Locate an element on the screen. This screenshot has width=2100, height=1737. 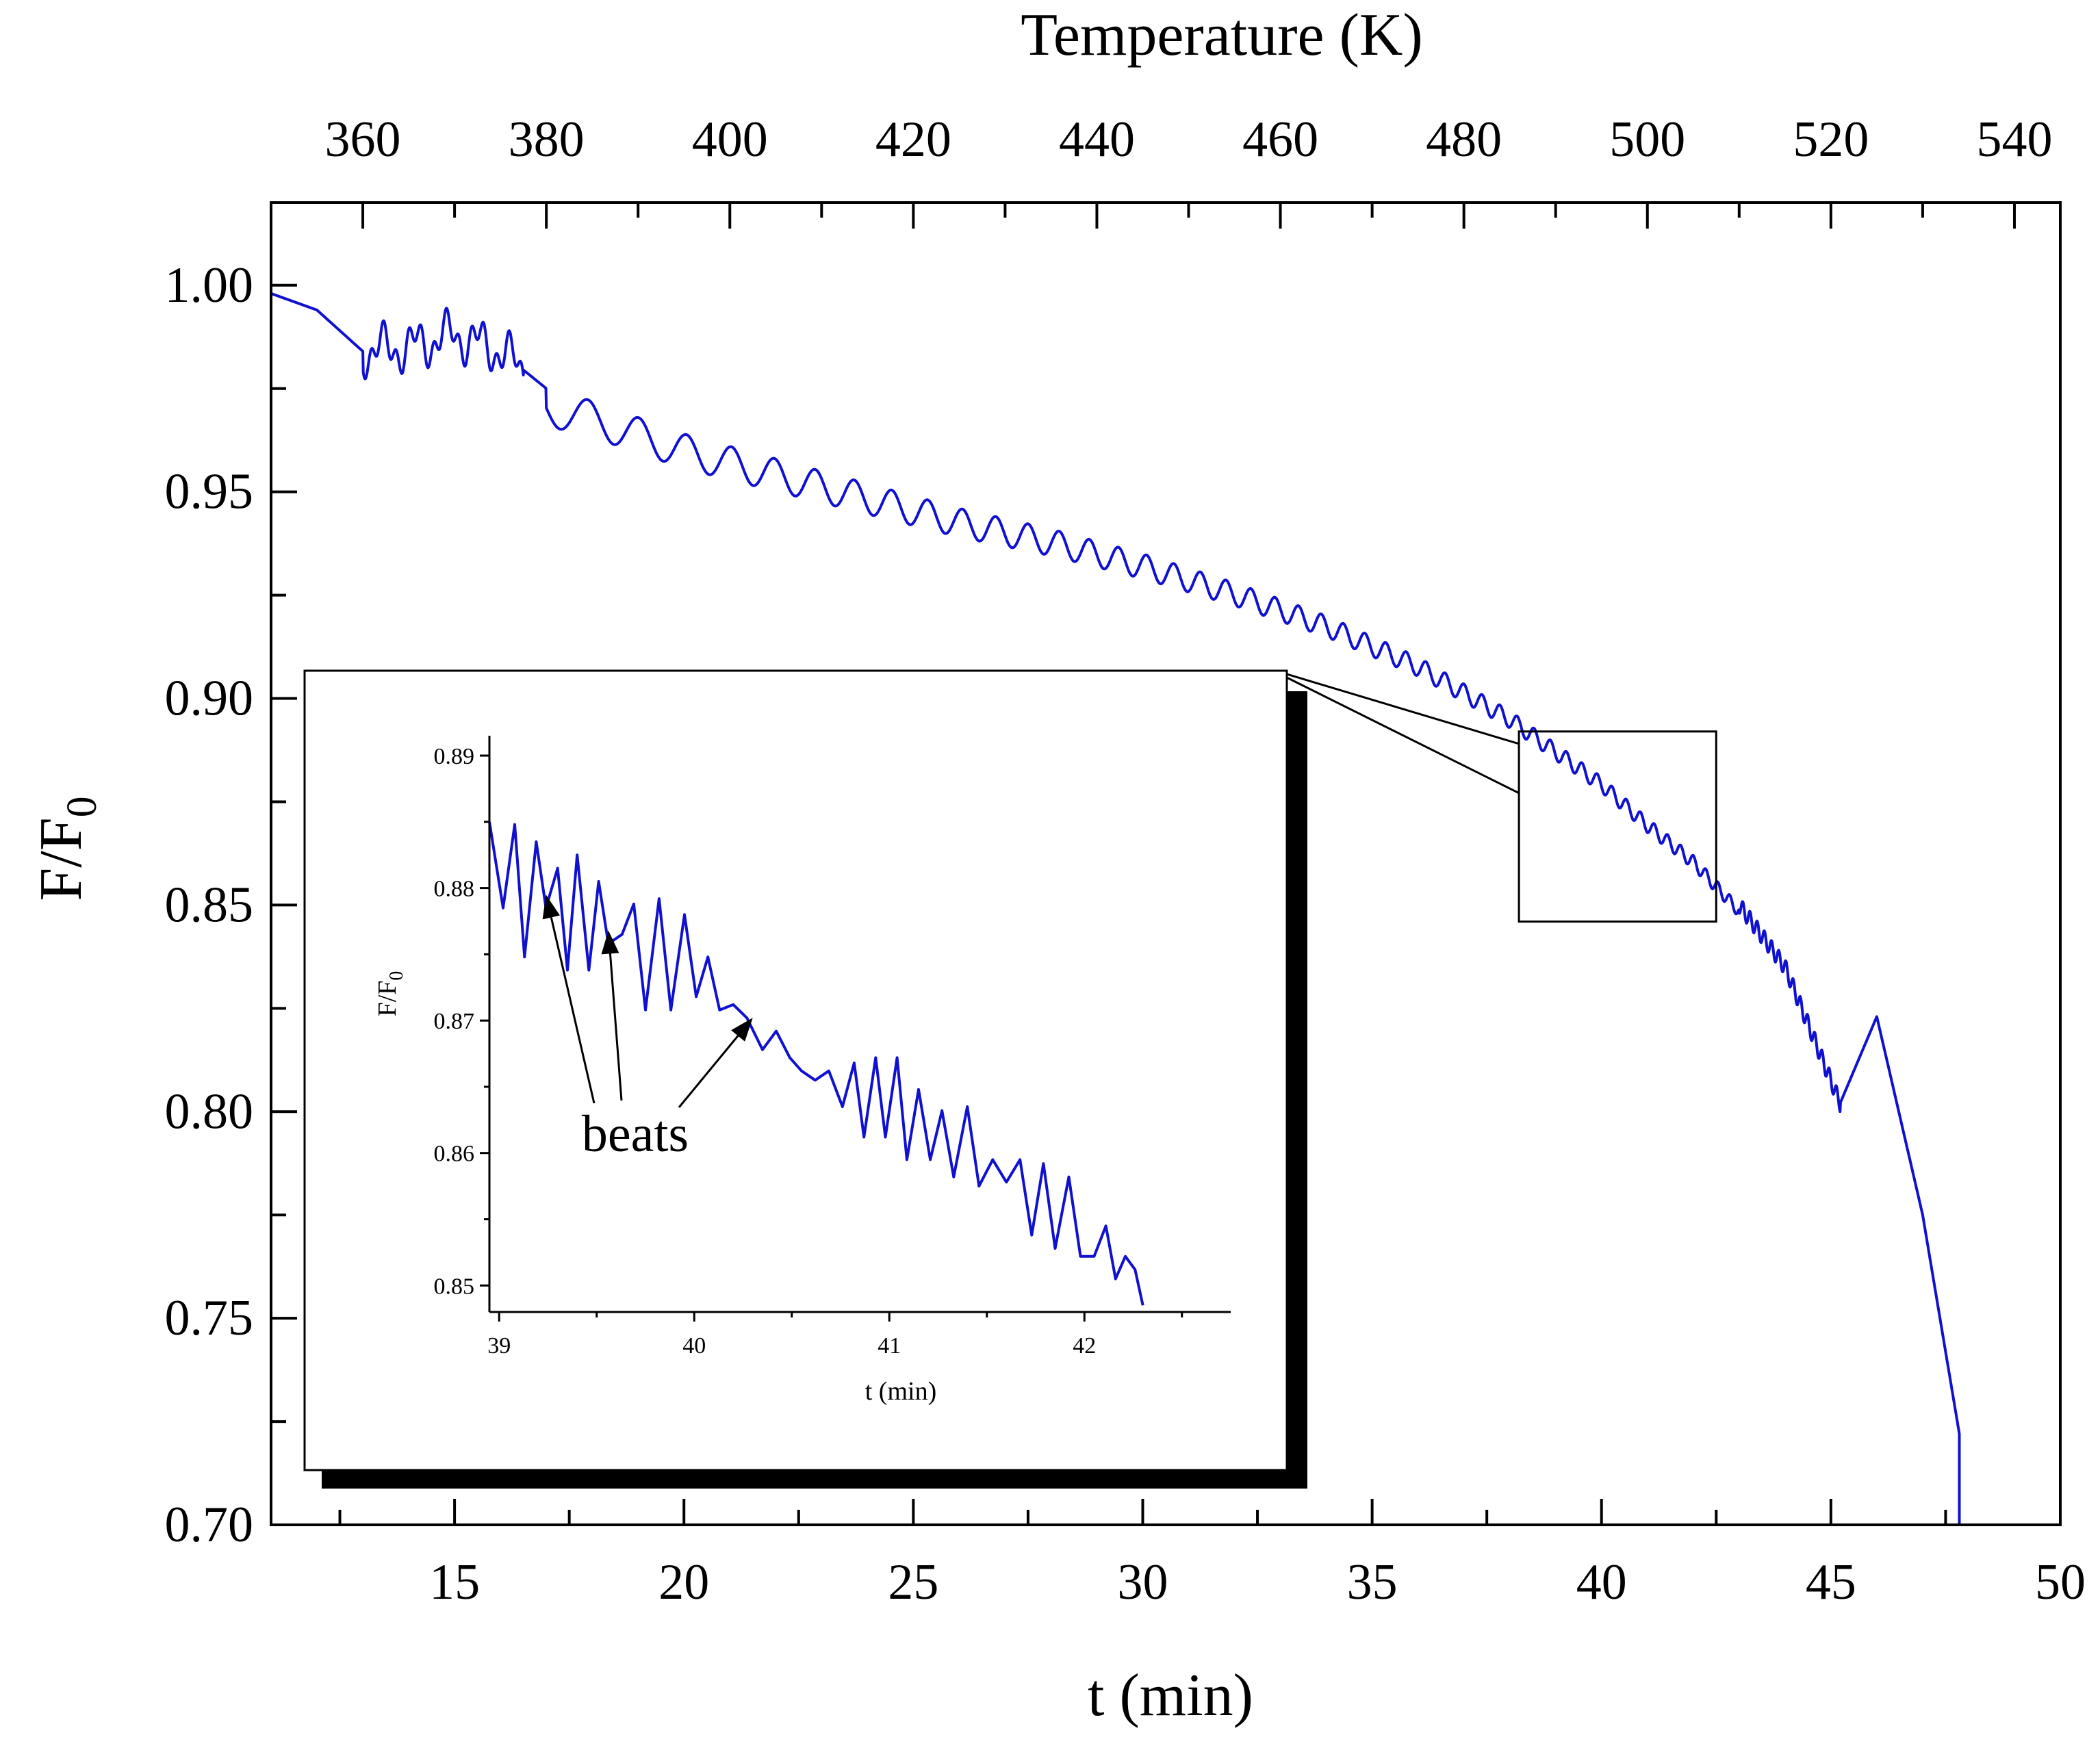
inset-x-tick-label: 40 is located at coordinates (694, 1346).